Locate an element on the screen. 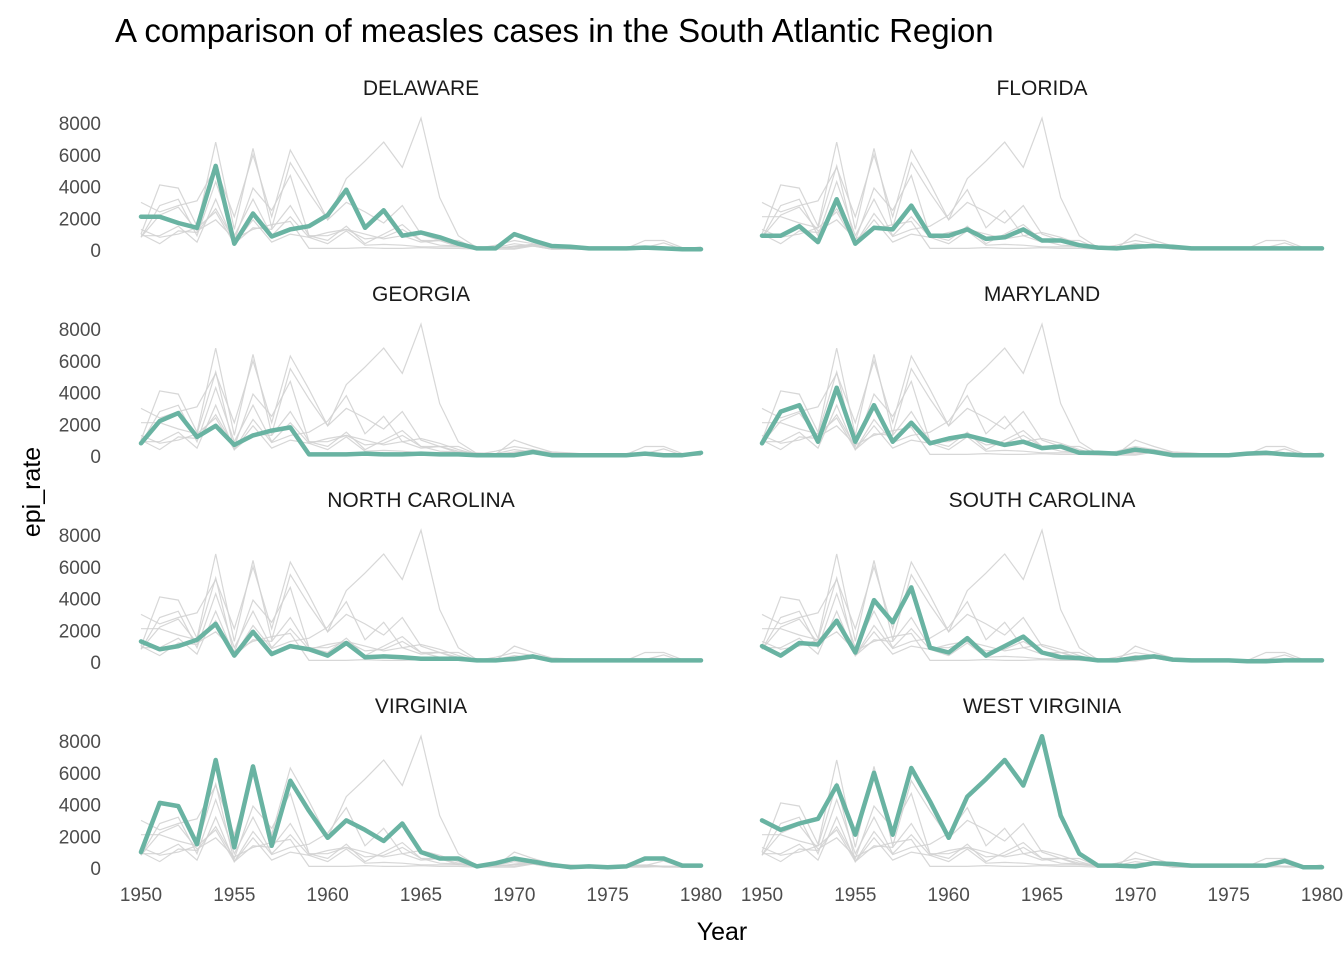  facet-panel: MARYLAND is located at coordinates (1042, 370).